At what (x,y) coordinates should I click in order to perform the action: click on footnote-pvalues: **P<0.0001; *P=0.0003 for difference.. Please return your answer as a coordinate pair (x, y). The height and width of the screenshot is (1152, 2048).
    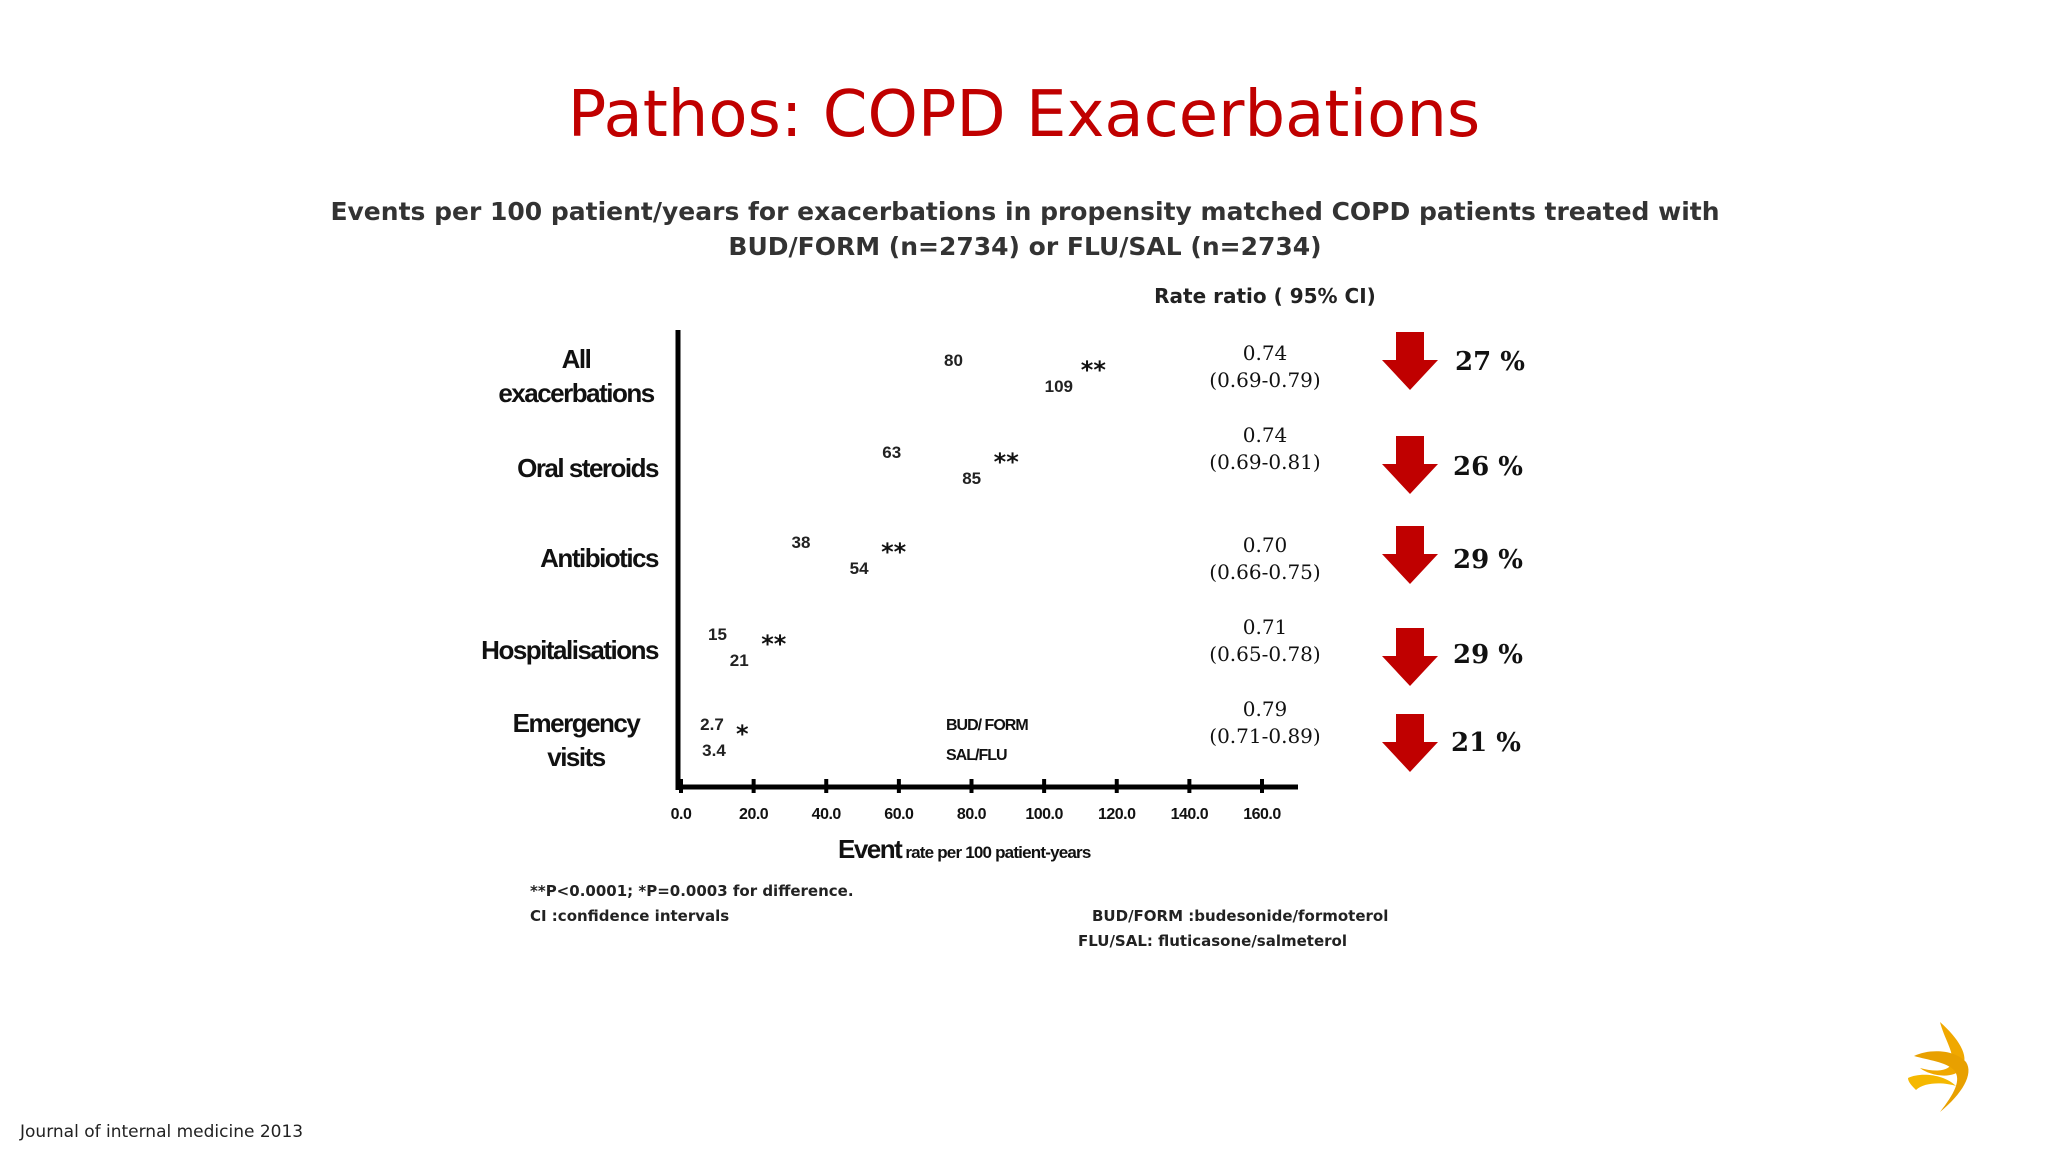
    Looking at the image, I should click on (692, 891).